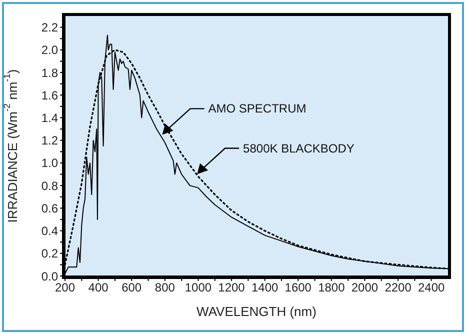 Image resolution: width=466 pixels, height=334 pixels. I want to click on annotation: AMO SPECTRUM, so click(257, 109).